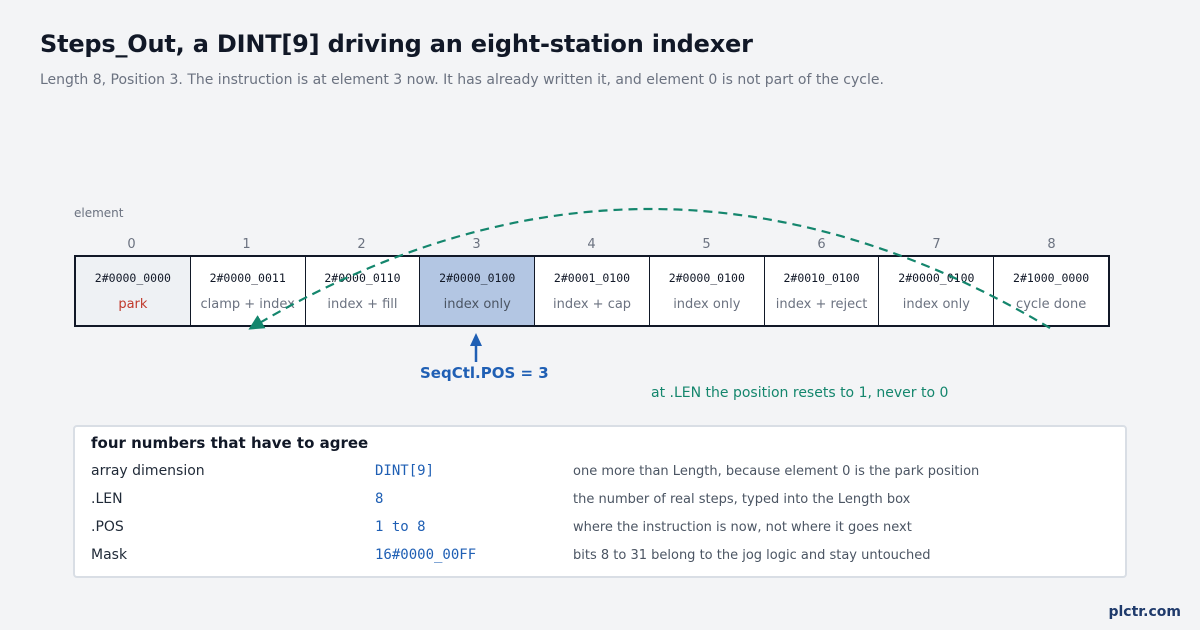 This screenshot has height=630, width=1200. What do you see at coordinates (363, 291) in the screenshot?
I see `array-cell: 2#0000_0110 index + fill` at bounding box center [363, 291].